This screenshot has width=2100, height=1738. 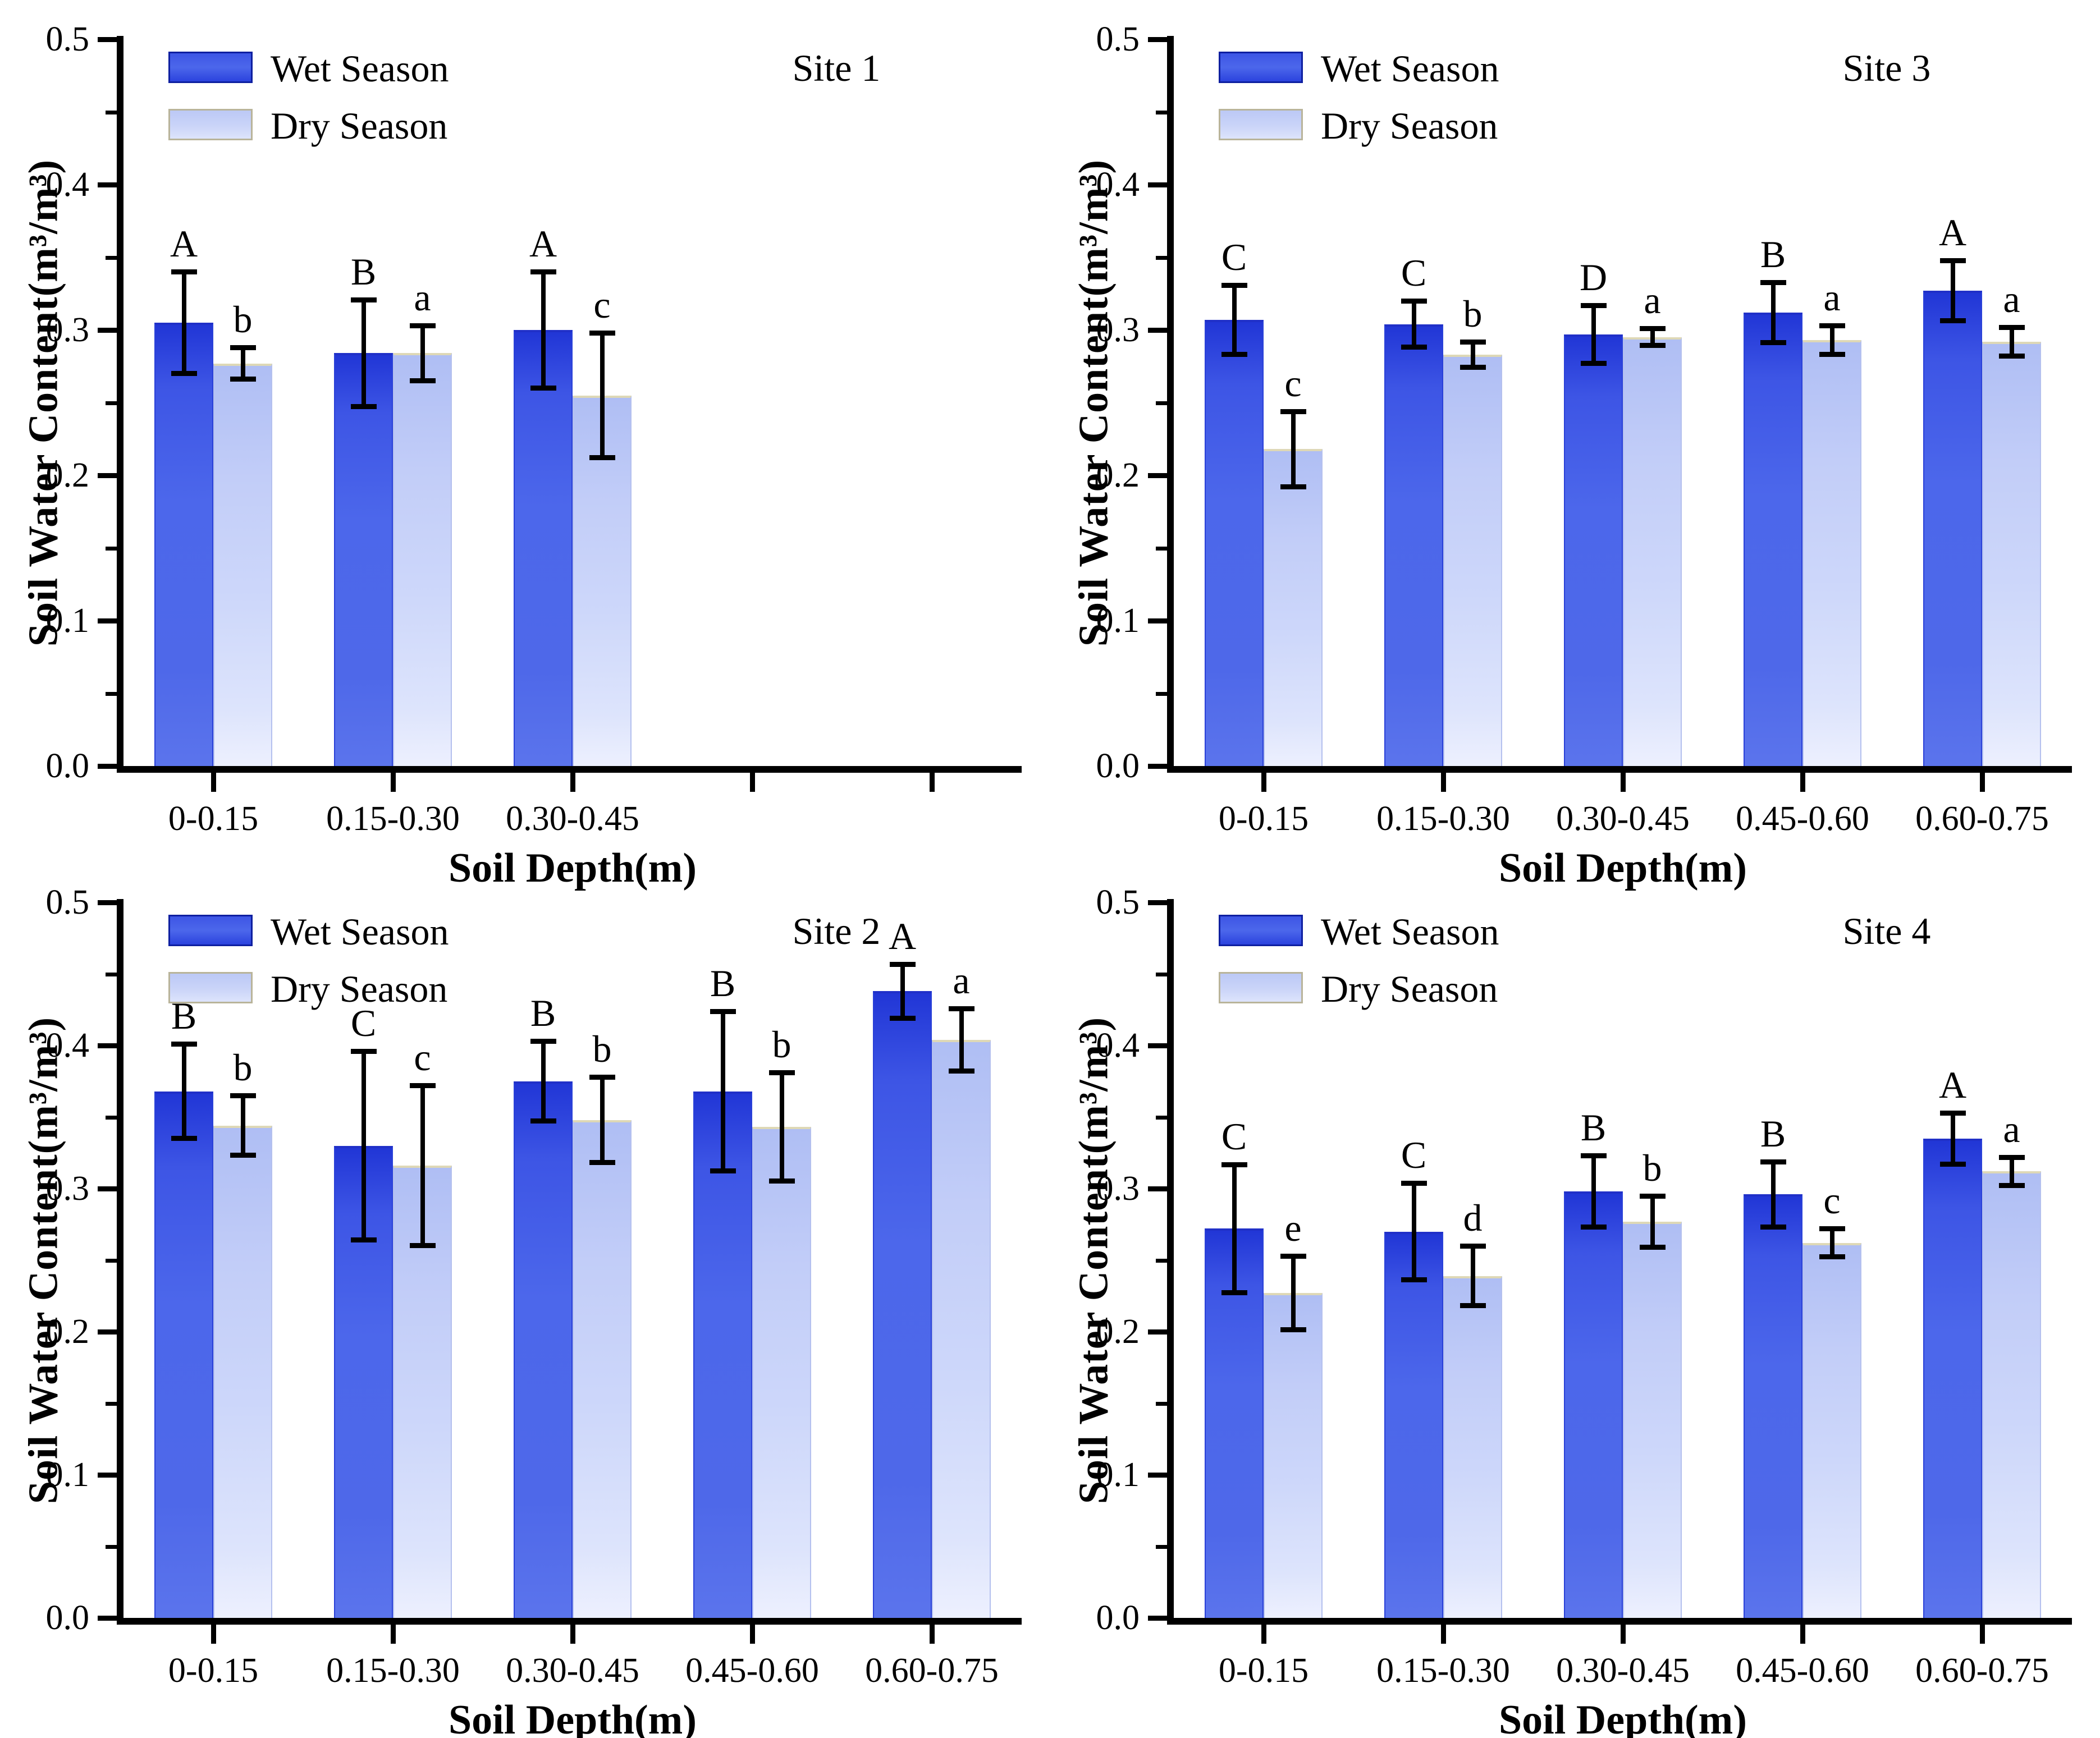 I want to click on significance-letter: B, so click(x=1594, y=1127).